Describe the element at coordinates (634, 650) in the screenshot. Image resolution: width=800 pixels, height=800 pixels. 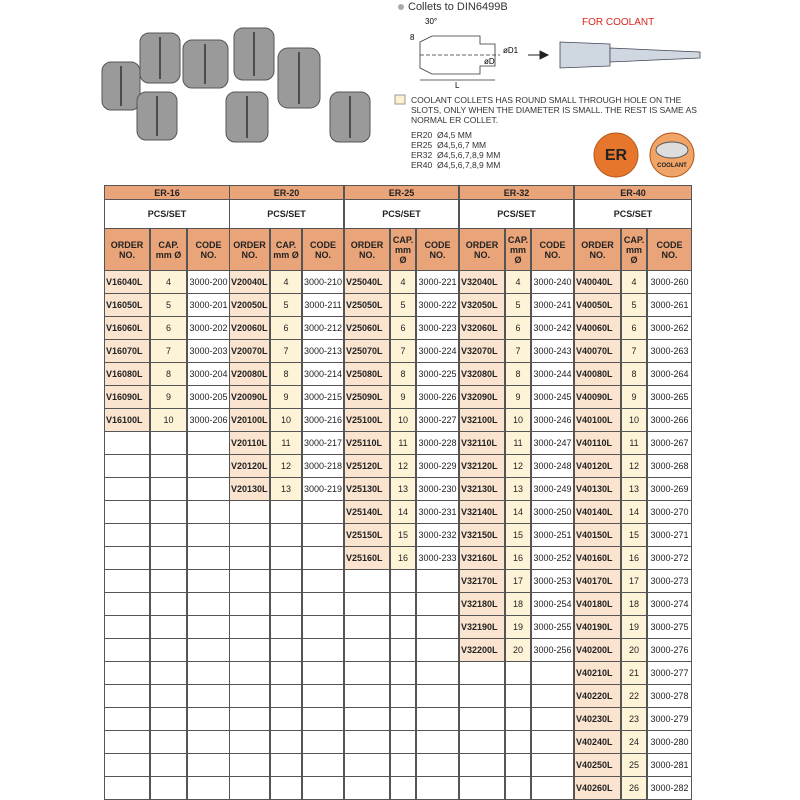
I see `capacity: 20` at that location.